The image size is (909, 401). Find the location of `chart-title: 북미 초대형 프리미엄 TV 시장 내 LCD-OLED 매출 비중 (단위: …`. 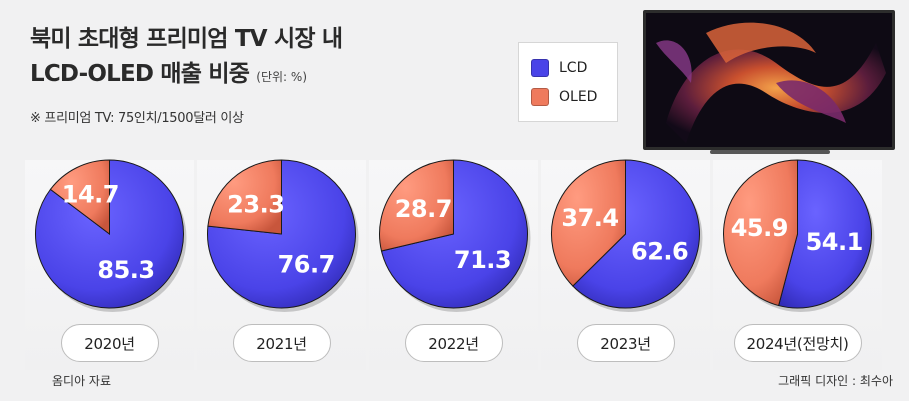

chart-title: 북미 초대형 프리미엄 TV 시장 내 LCD-OLED 매출 비중 (단위: … is located at coordinates (186, 58).